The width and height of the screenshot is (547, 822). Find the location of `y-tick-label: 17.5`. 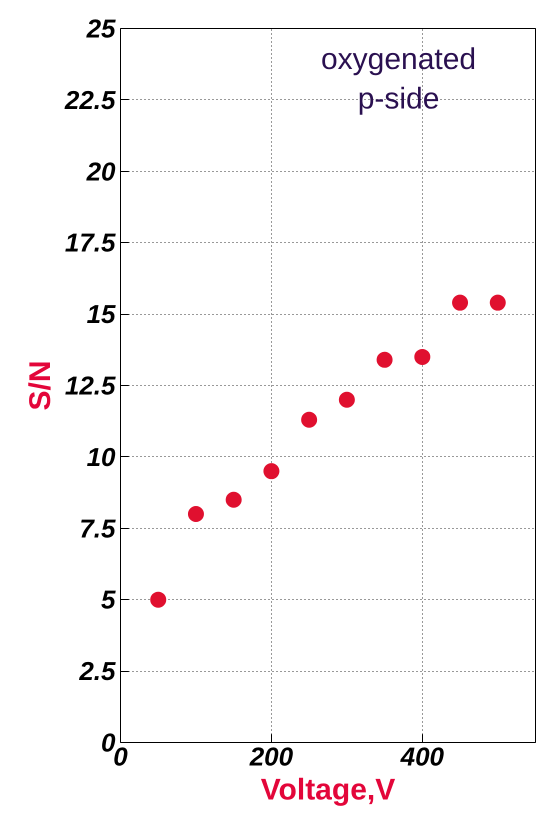

y-tick-label: 17.5 is located at coordinates (90, 243).